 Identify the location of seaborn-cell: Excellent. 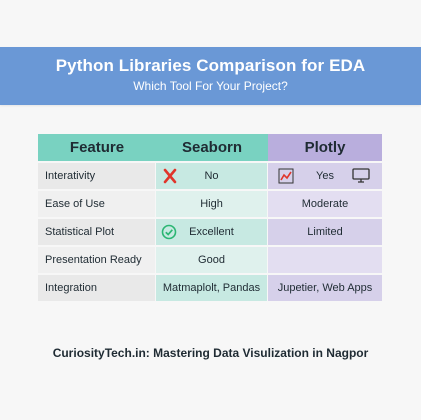
(211, 232).